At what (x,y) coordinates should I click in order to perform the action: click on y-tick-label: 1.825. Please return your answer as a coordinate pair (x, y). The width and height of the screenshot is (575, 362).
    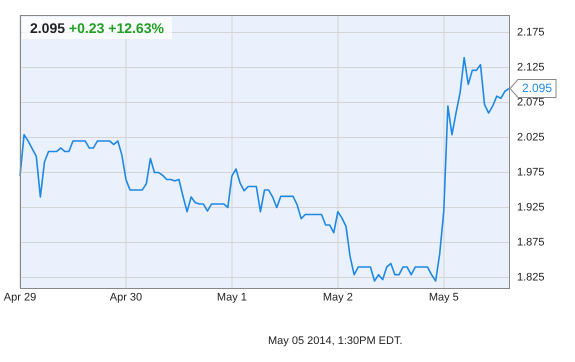
    Looking at the image, I should click on (531, 278).